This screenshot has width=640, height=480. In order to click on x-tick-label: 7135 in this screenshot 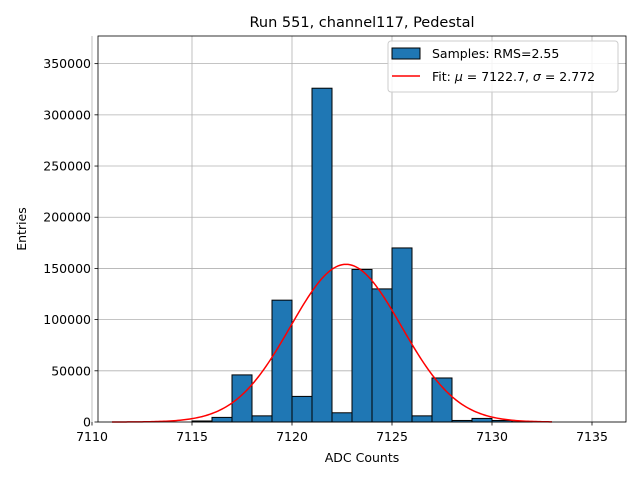, I will do `click(592, 436)`.